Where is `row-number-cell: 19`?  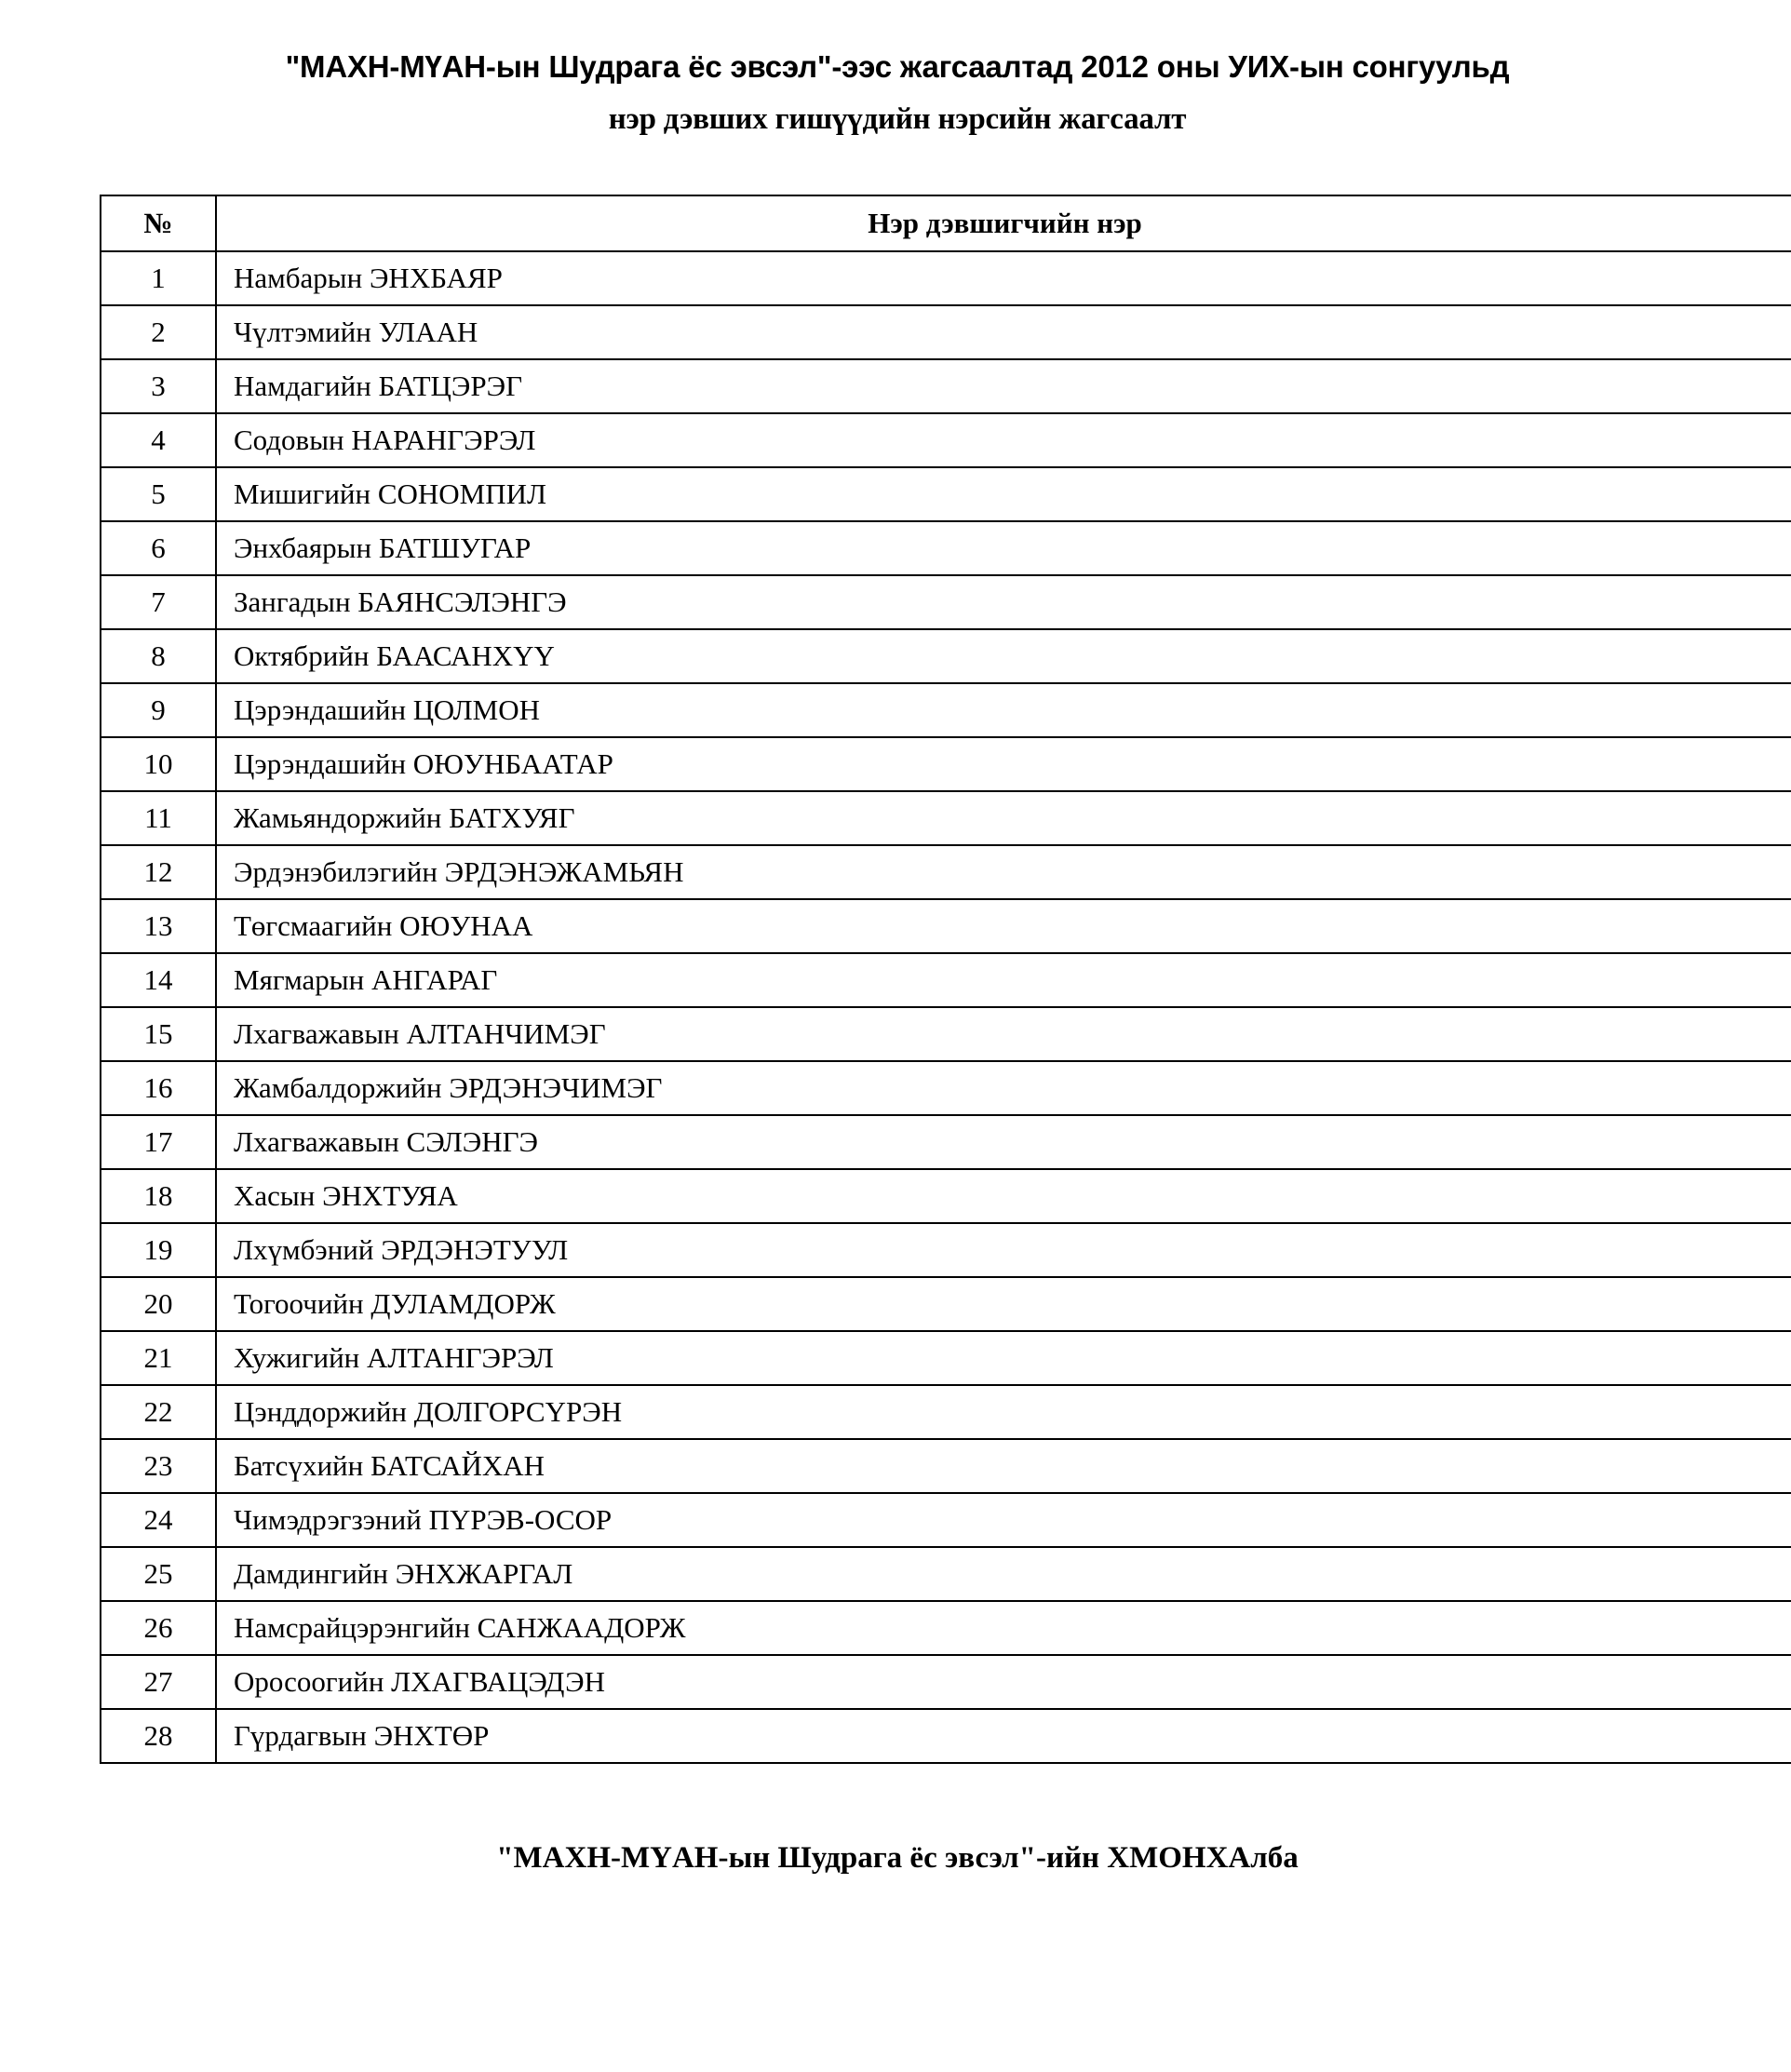
row-number-cell: 19 is located at coordinates (158, 1250).